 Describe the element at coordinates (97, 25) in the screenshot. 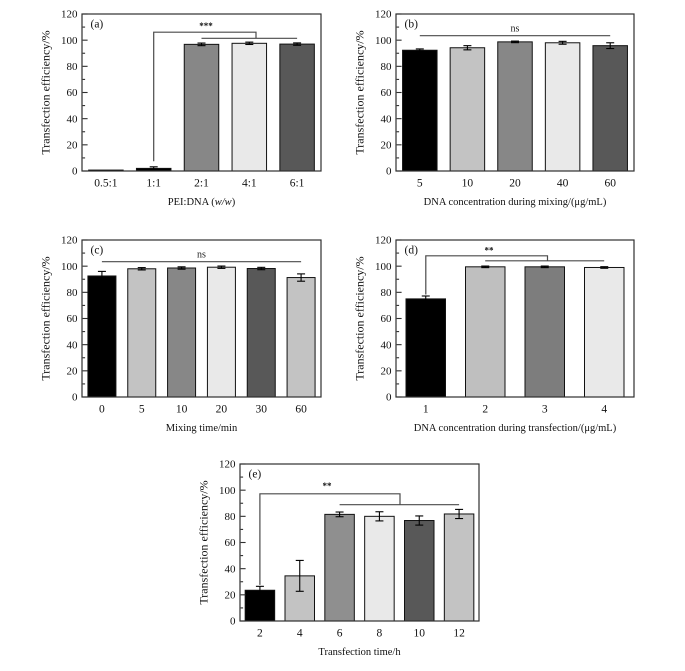

I see `svg-text: (a)` at that location.